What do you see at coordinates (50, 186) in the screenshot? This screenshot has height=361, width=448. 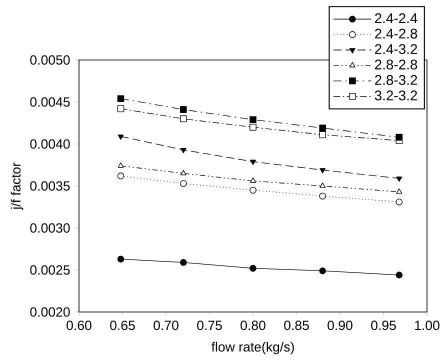 I see `y-tick-label: 0.0035` at bounding box center [50, 186].